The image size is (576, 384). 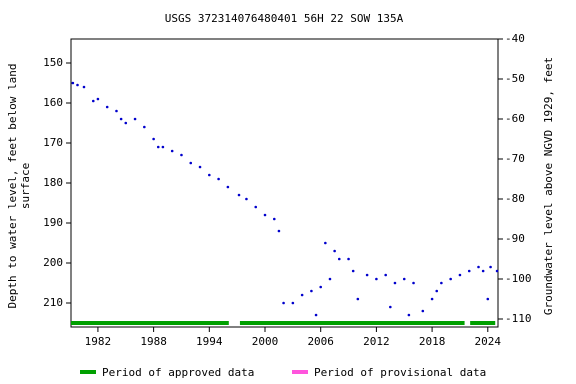 What do you see at coordinates (320, 341) in the screenshot?
I see `x-tick-label: 2006` at bounding box center [320, 341].